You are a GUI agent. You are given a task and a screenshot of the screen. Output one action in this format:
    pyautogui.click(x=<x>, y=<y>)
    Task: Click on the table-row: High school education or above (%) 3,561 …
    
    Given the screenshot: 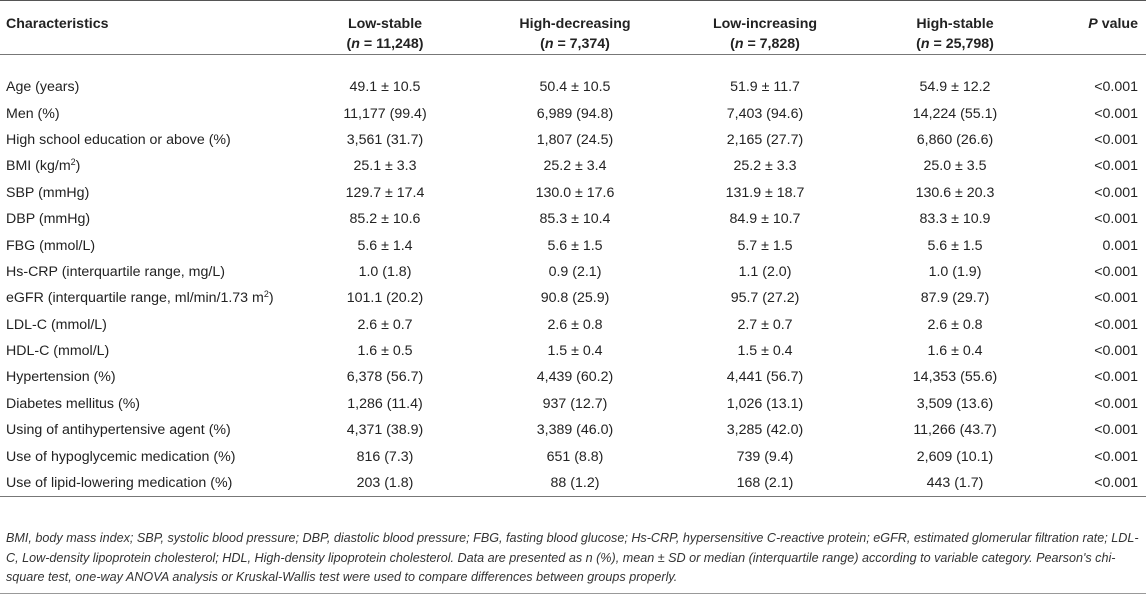 What is the action you would take?
    pyautogui.click(x=573, y=140)
    